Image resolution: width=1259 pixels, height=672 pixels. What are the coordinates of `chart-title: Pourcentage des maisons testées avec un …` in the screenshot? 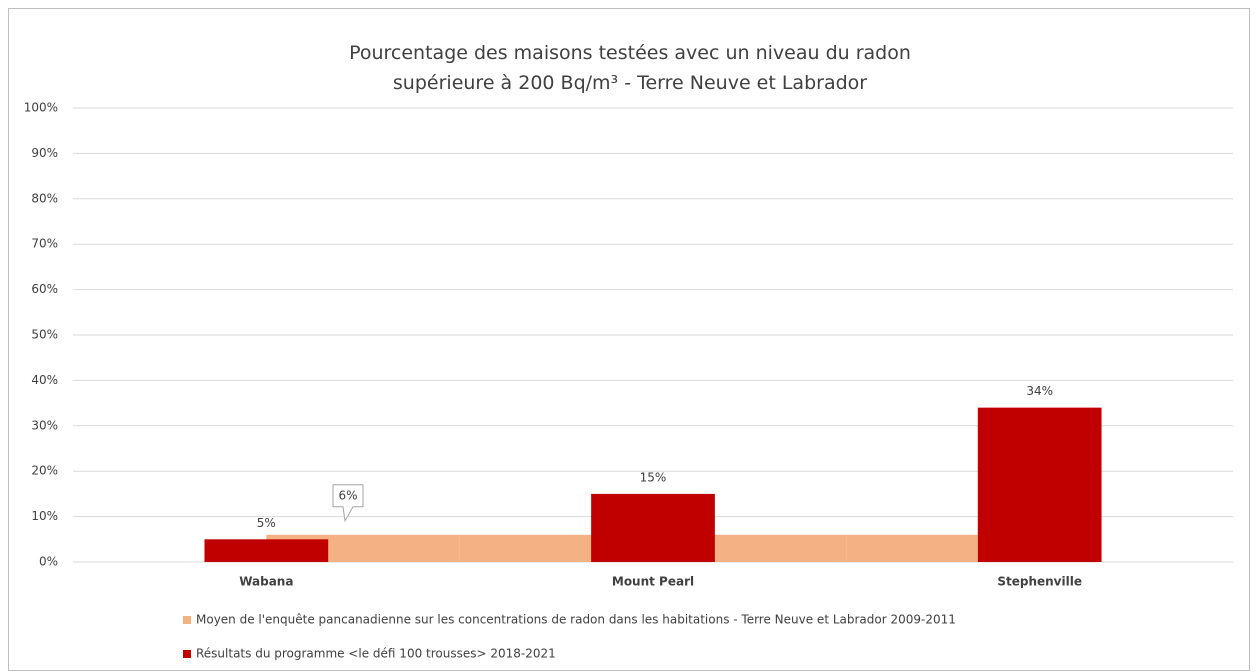 It's located at (630, 68).